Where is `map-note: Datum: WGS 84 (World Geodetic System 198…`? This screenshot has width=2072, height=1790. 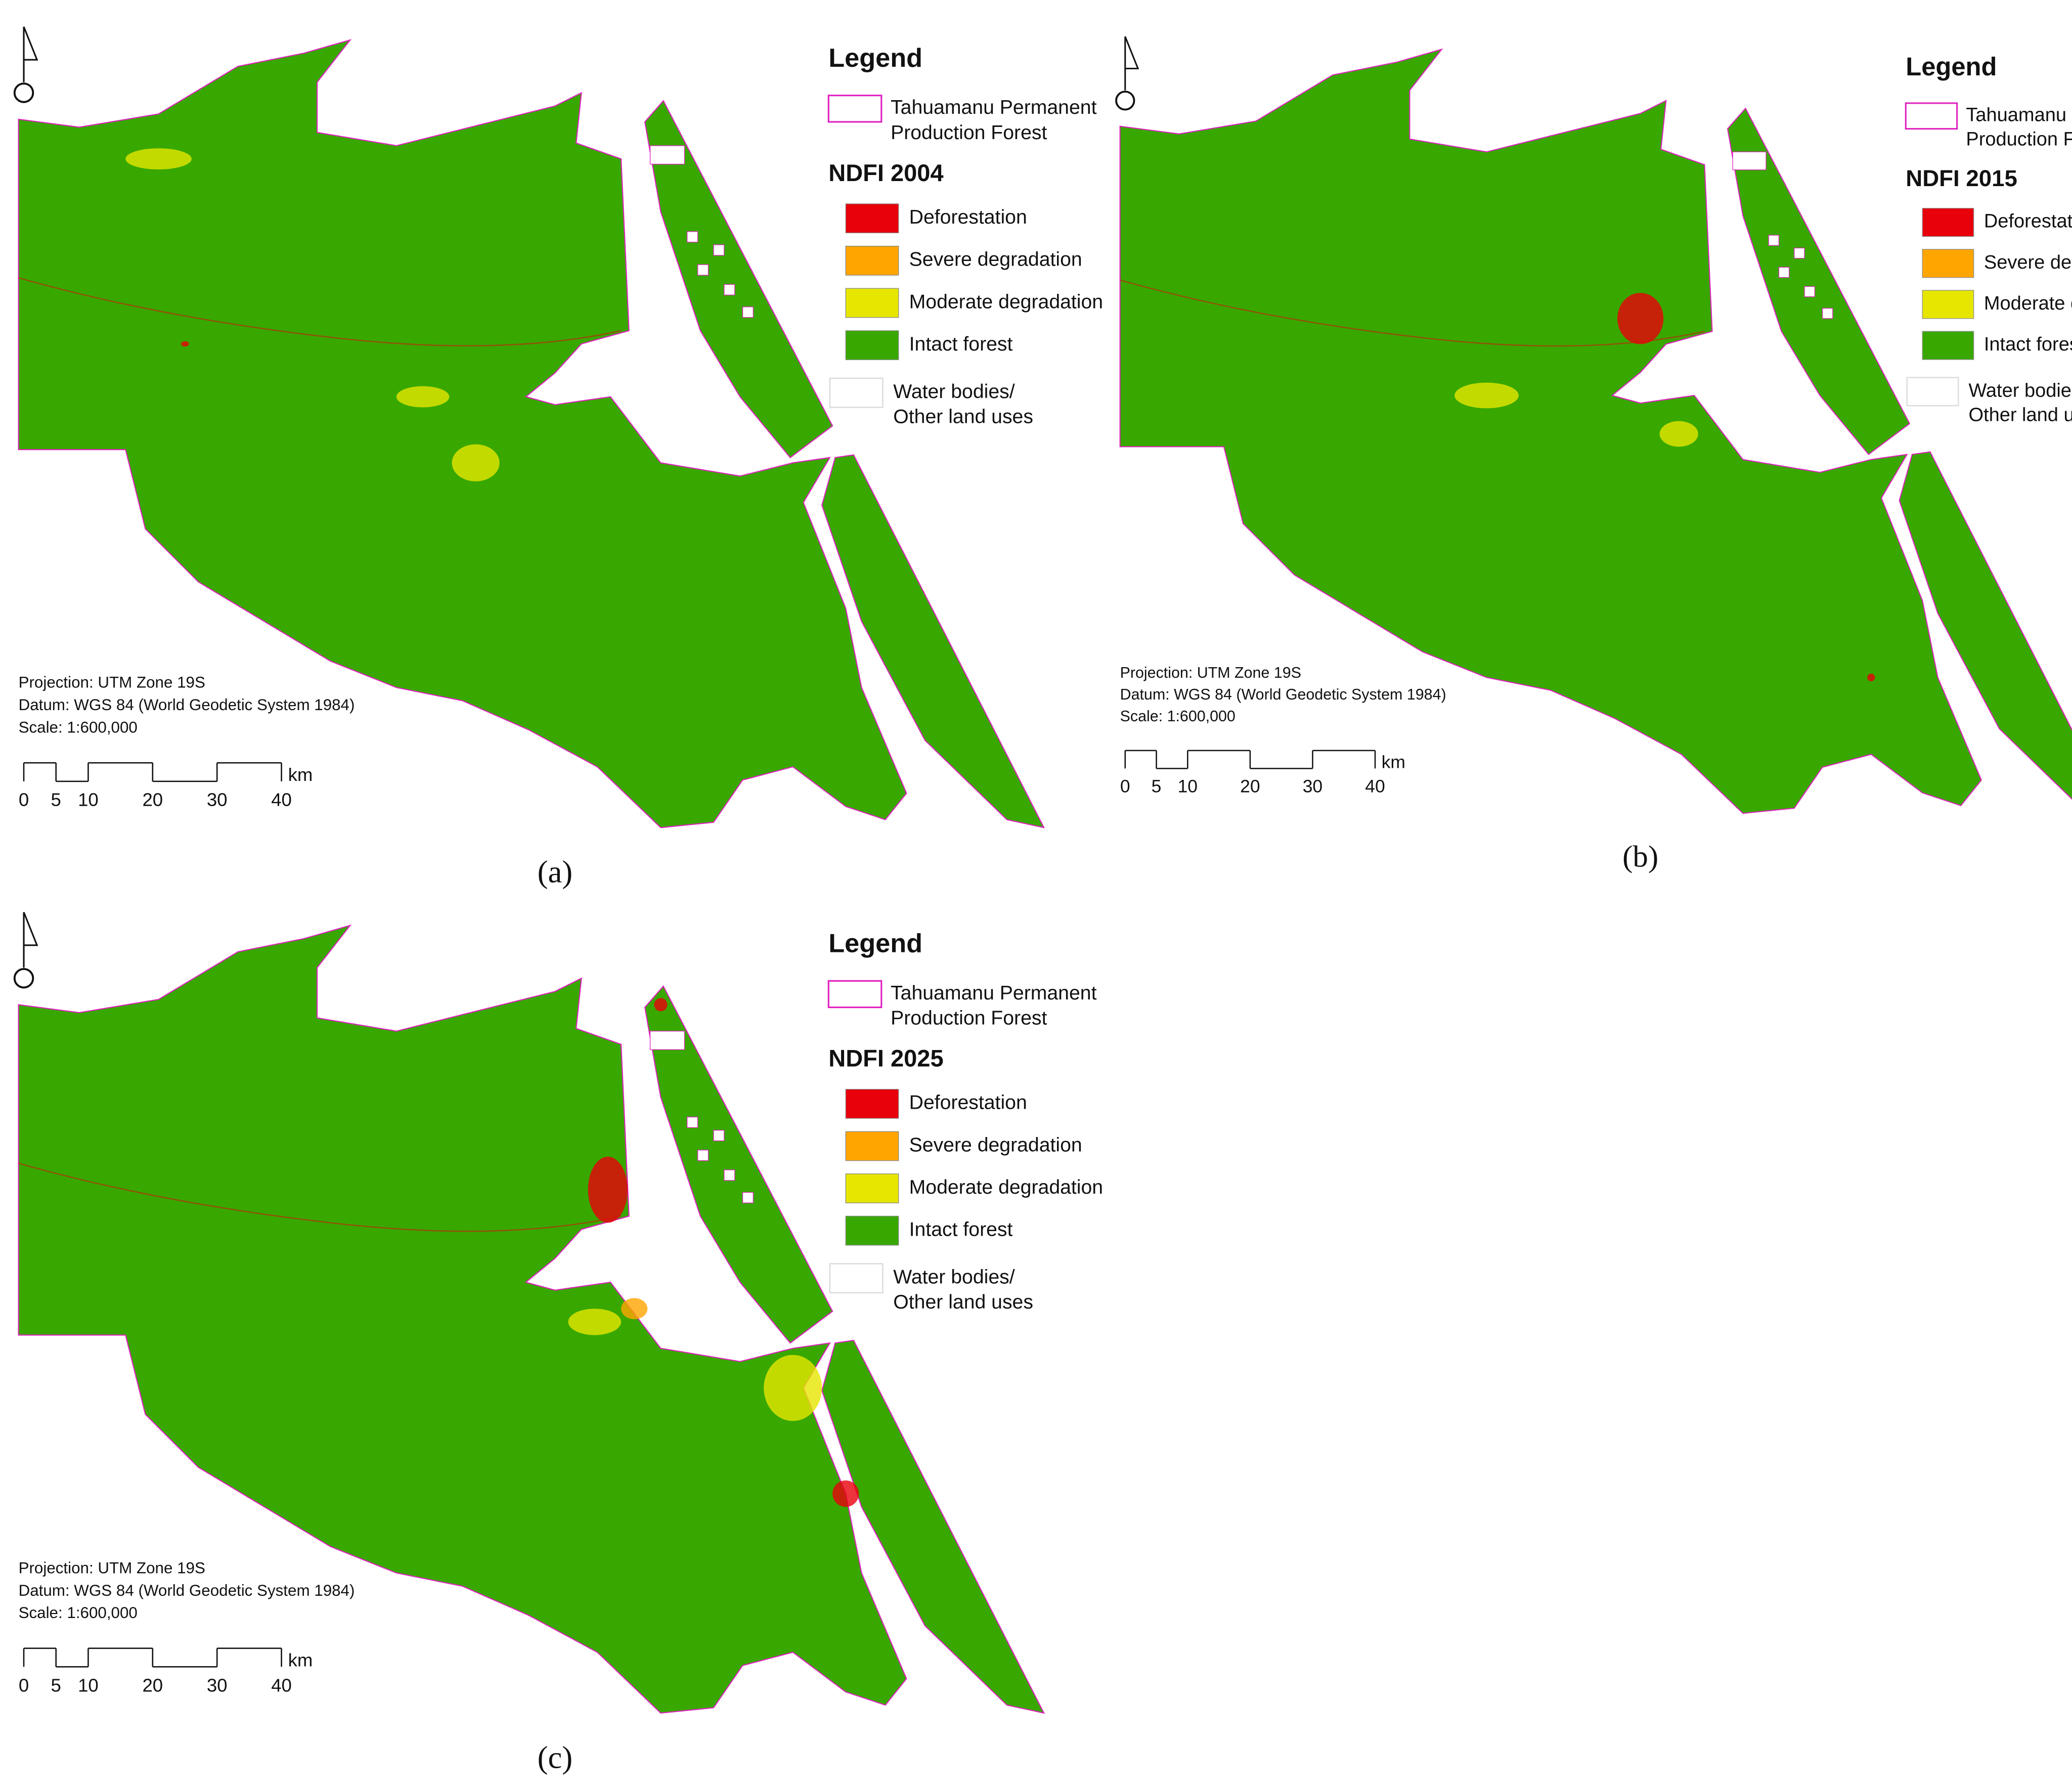 map-note: Datum: WGS 84 (World Geodetic System 198… is located at coordinates (187, 705).